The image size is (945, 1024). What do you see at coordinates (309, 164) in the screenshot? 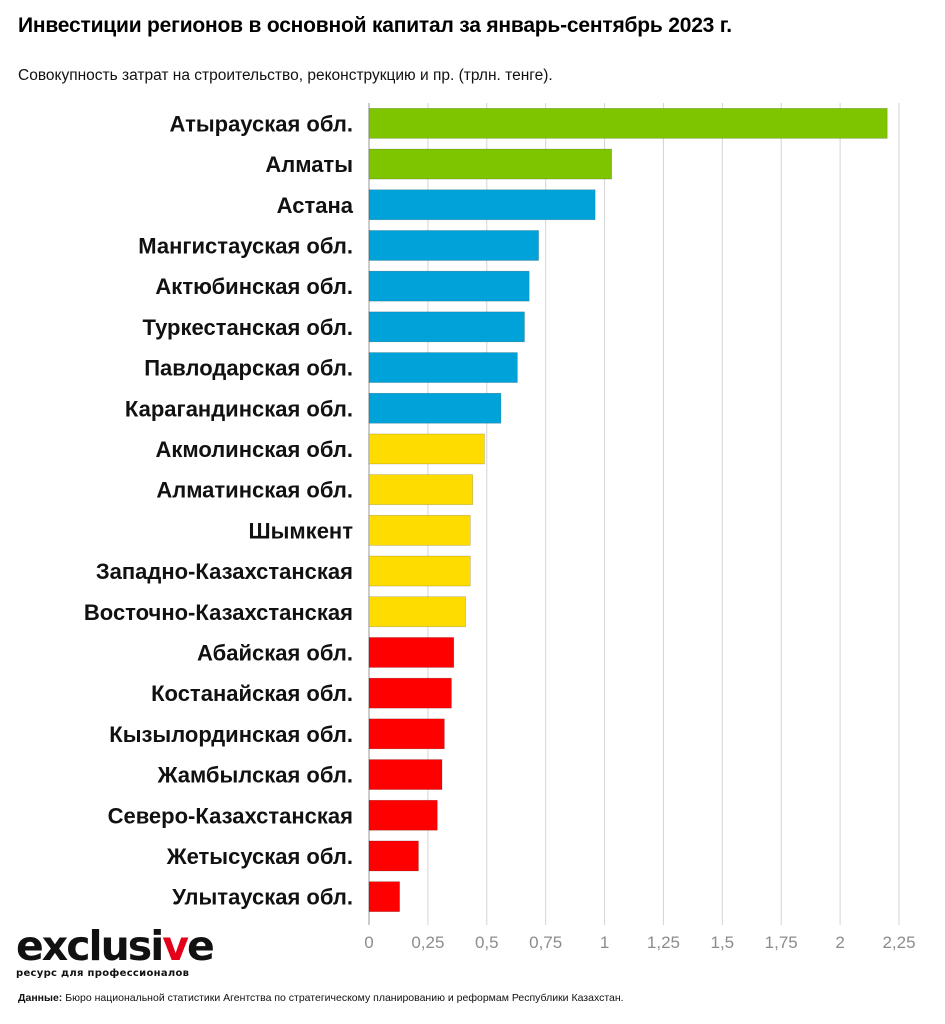
I see `category-label: Алматы` at bounding box center [309, 164].